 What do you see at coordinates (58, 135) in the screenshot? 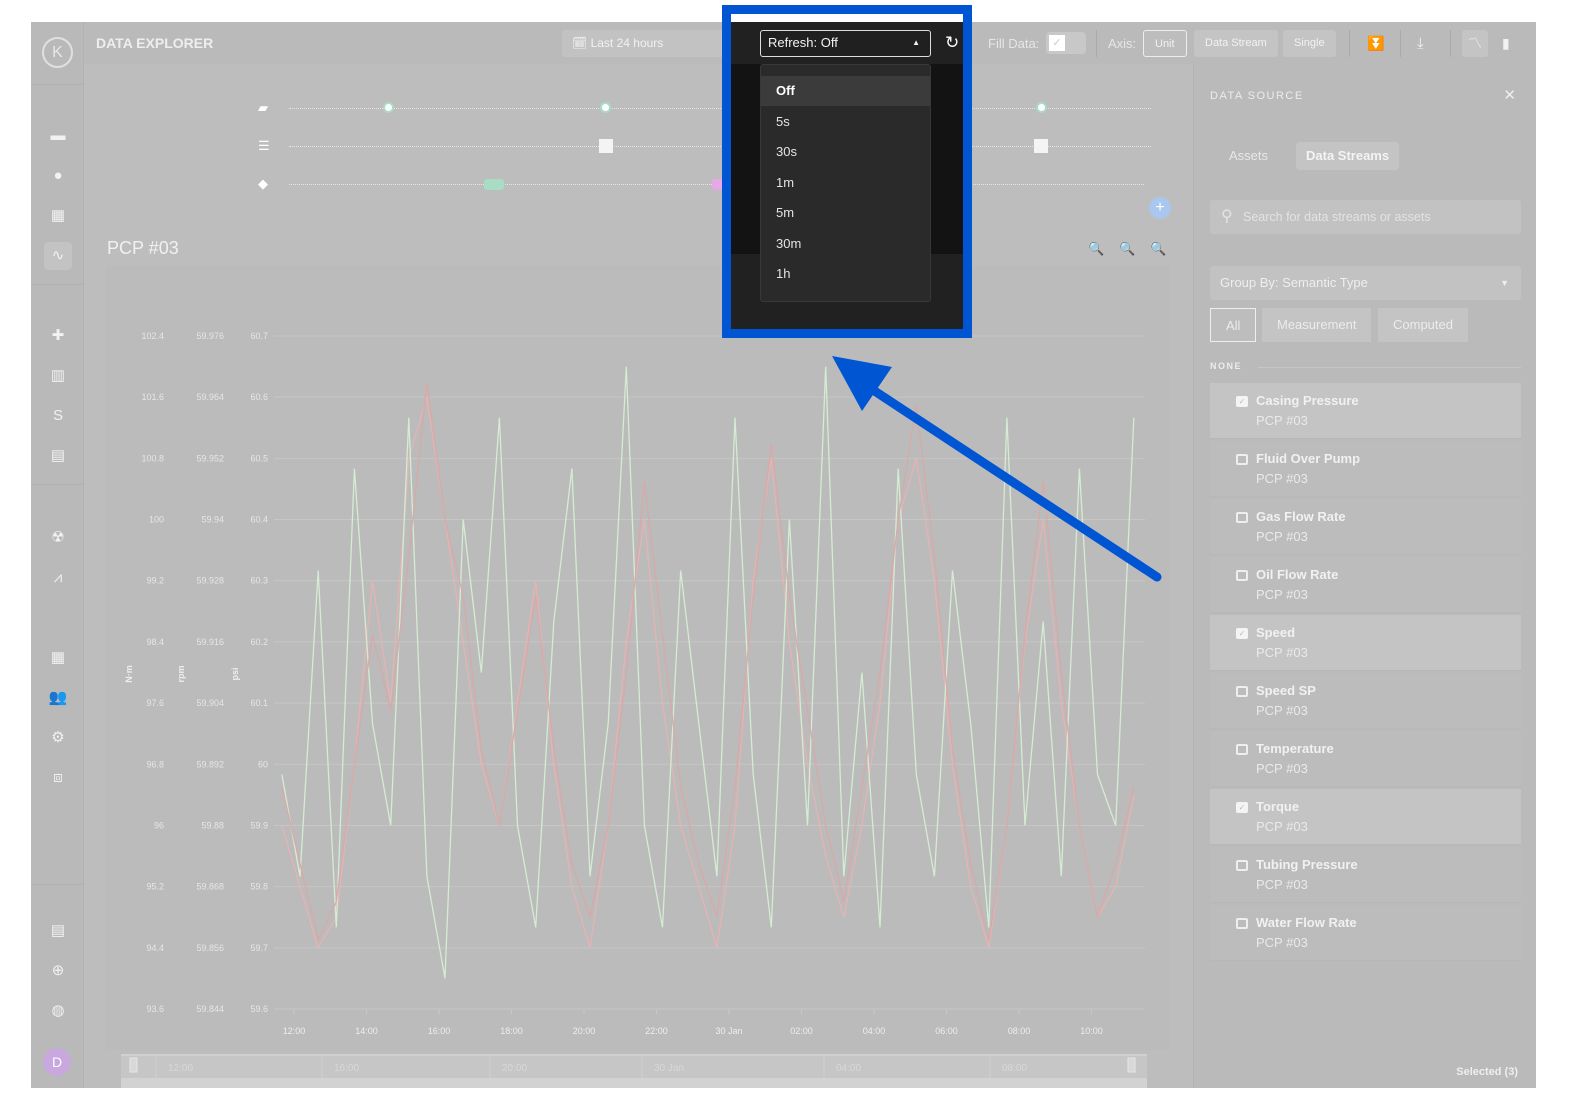
I see `calendar-icon: ▬` at bounding box center [58, 135].